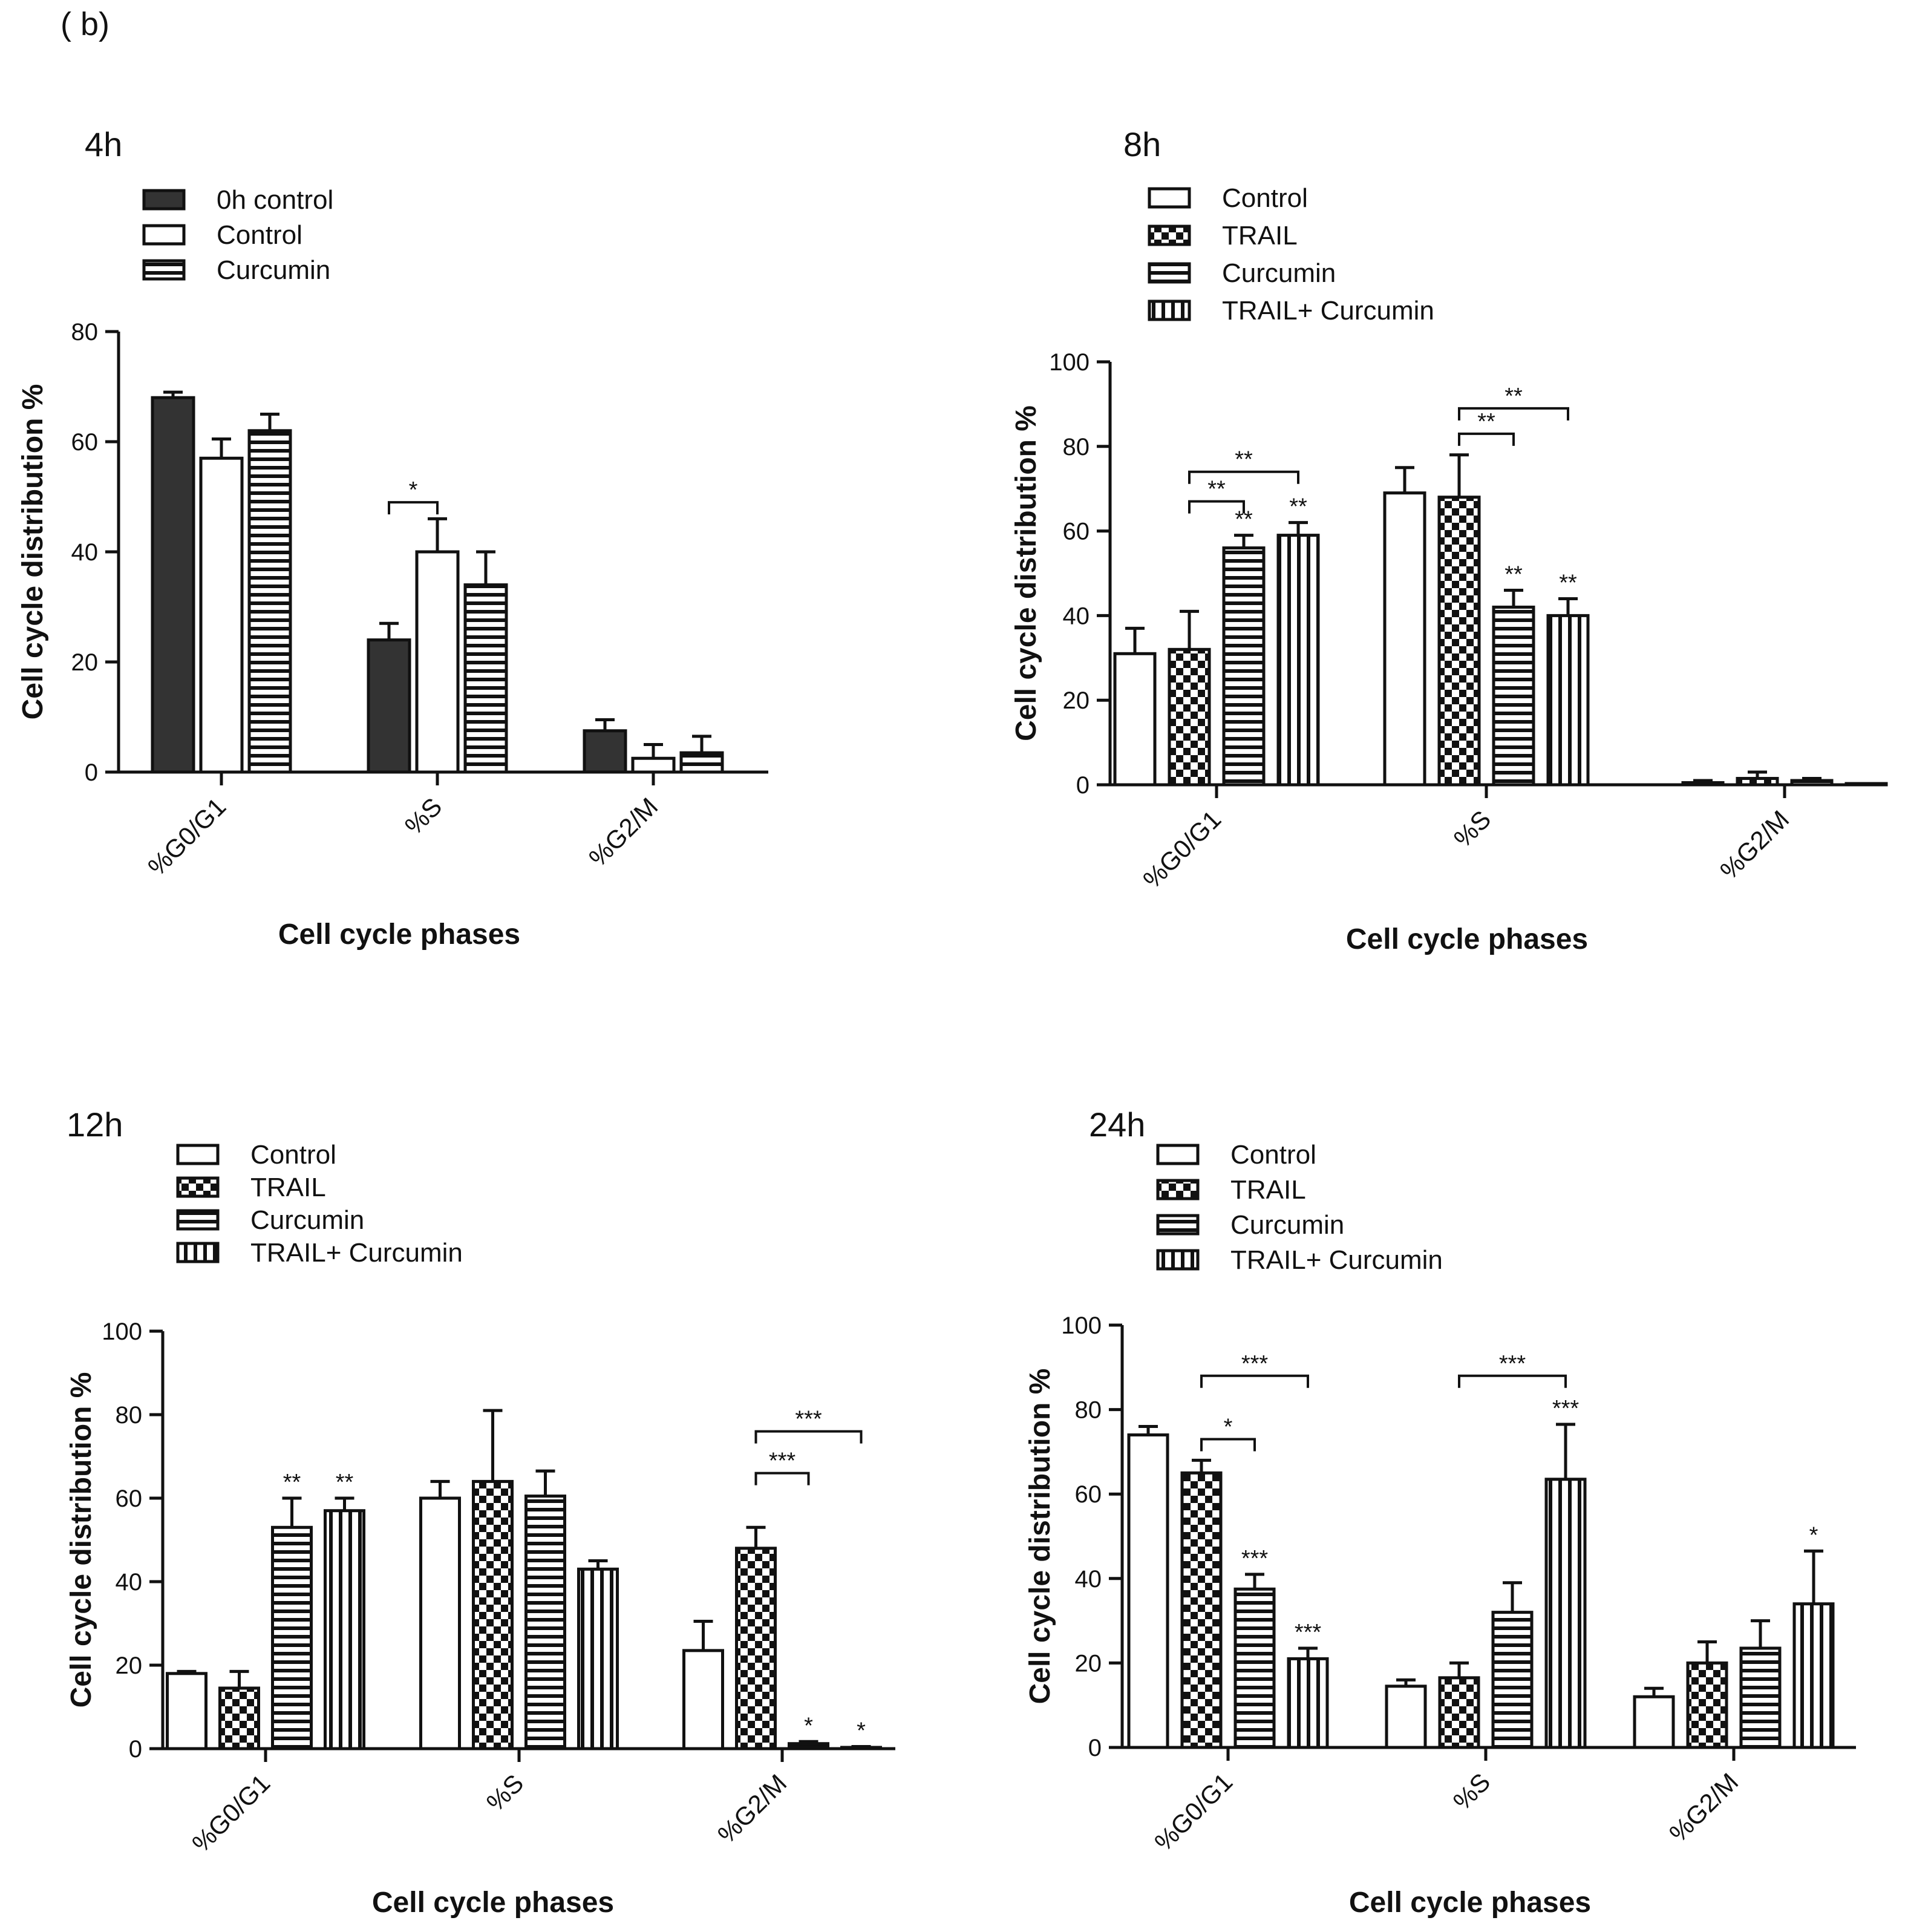 Image resolution: width=1908 pixels, height=1932 pixels. Describe the element at coordinates (1268, 1190) in the screenshot. I see `legend-label: TRAIL` at that location.